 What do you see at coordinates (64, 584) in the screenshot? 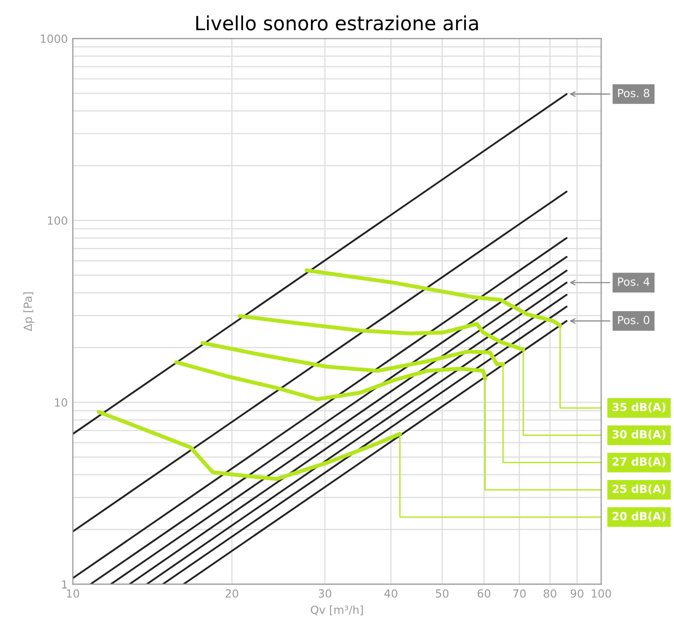
I see `y-tick-label: 1` at bounding box center [64, 584].